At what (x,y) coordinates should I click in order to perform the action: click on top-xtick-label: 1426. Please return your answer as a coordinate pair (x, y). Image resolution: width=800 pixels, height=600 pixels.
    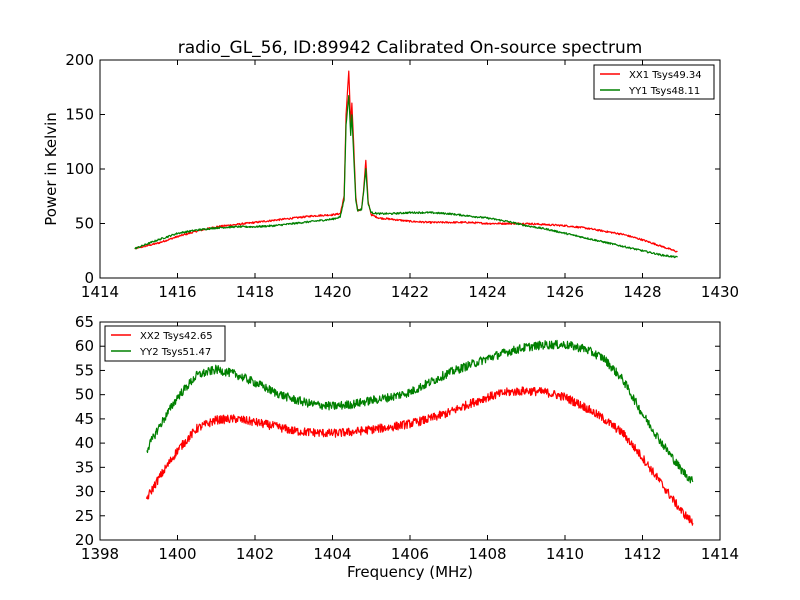
    Looking at the image, I should click on (565, 292).